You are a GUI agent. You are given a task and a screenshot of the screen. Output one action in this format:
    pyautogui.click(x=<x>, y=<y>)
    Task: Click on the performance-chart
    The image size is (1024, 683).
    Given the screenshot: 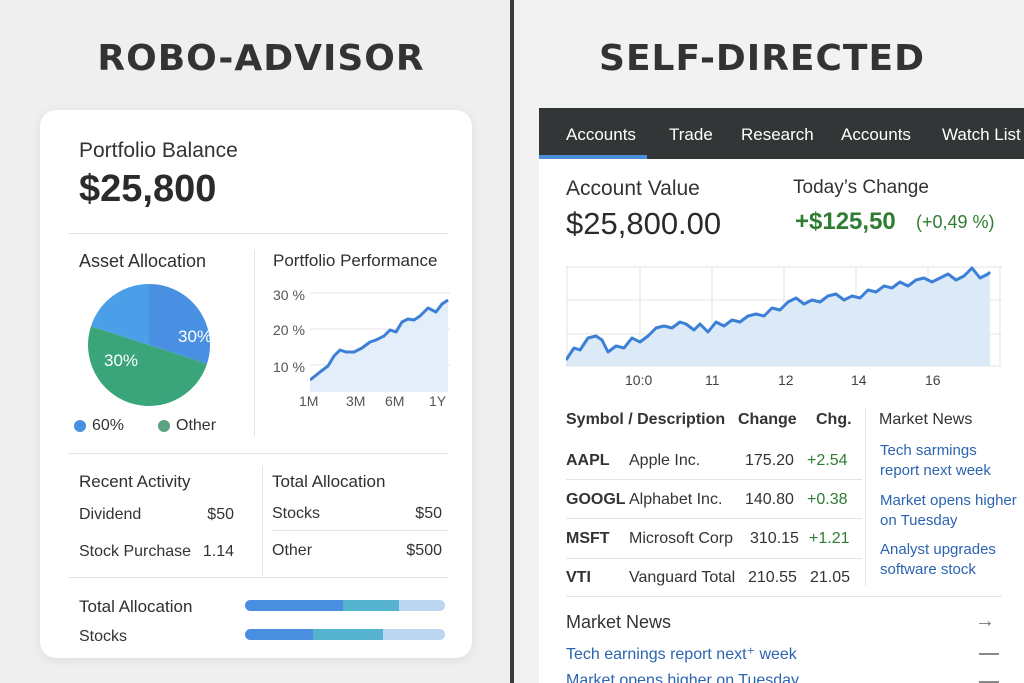 What is the action you would take?
    pyautogui.click(x=380, y=342)
    